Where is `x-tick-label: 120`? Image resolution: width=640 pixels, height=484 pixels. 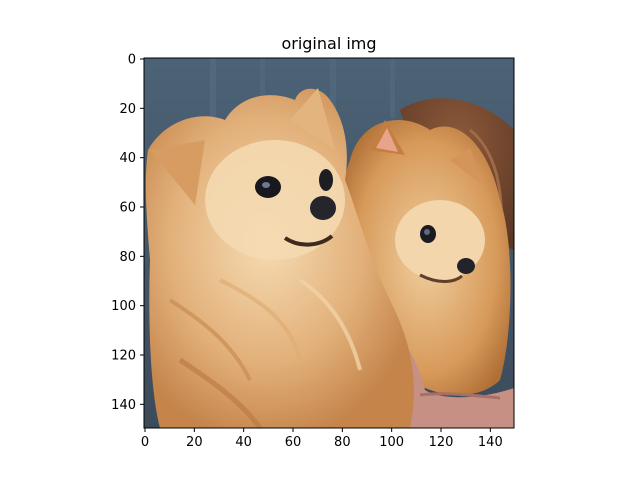 x-tick-label: 120 is located at coordinates (441, 442).